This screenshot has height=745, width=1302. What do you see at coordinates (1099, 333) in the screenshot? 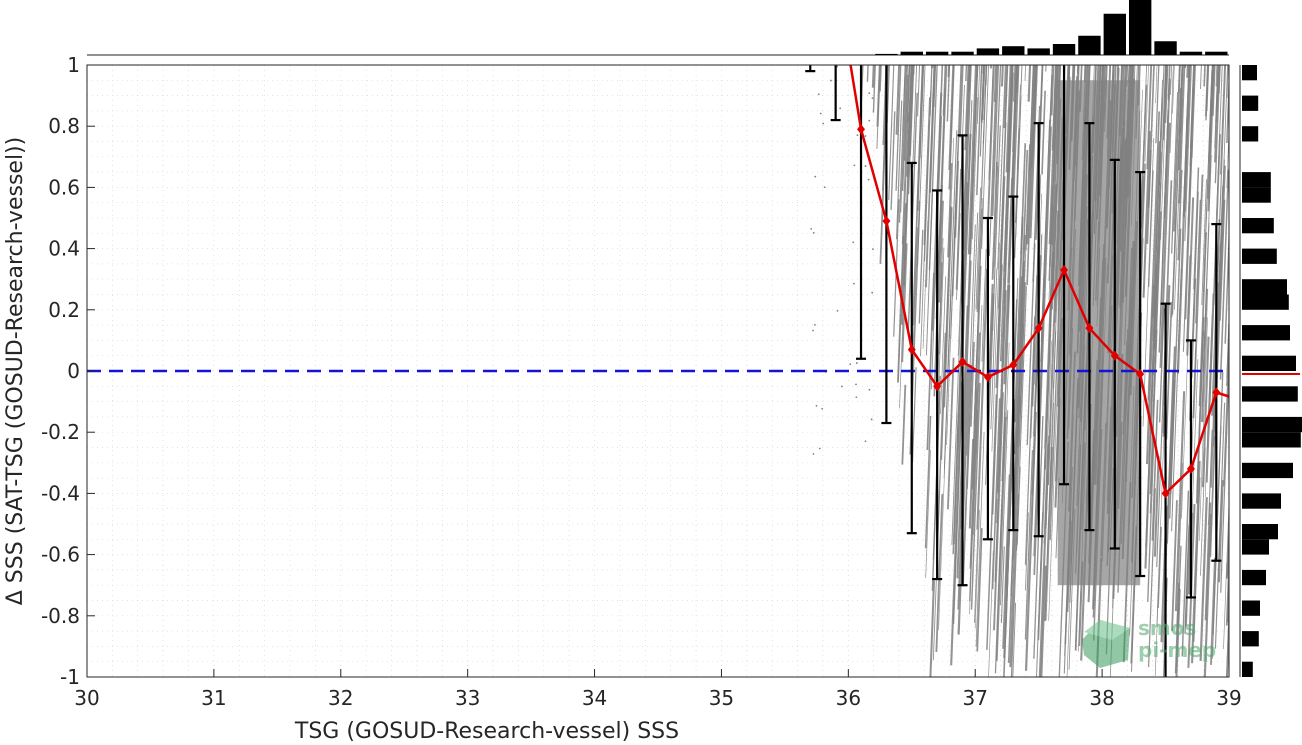
I see `scatter-dense-core` at bounding box center [1099, 333].